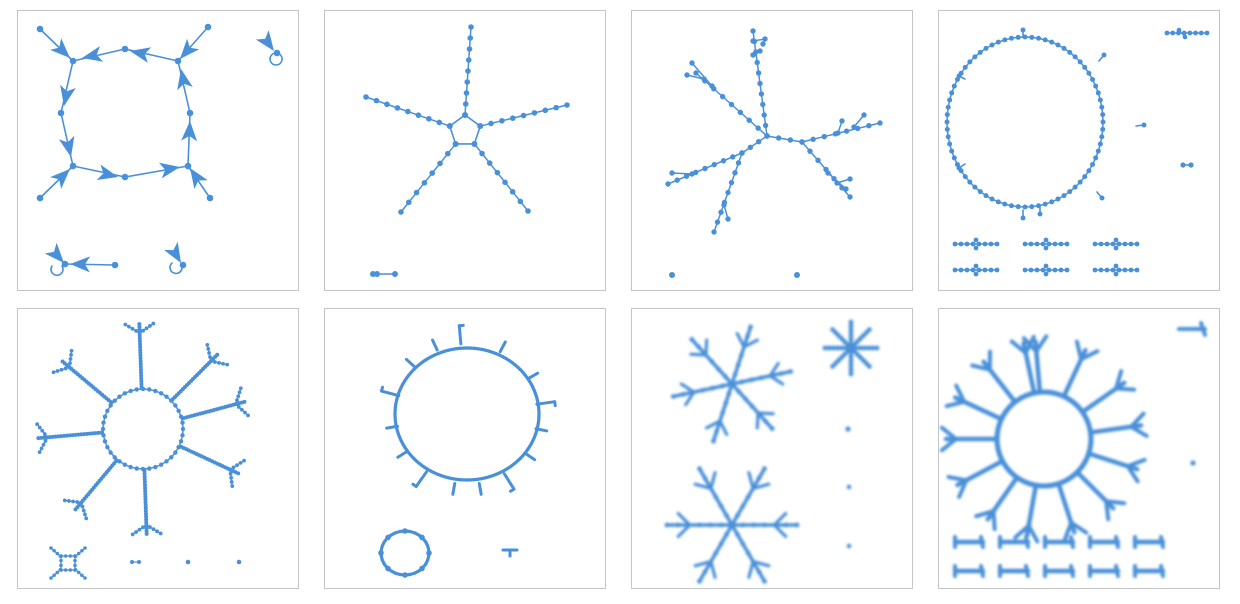  I want to click on panel-blurry-ring-star, so click(1079, 448).